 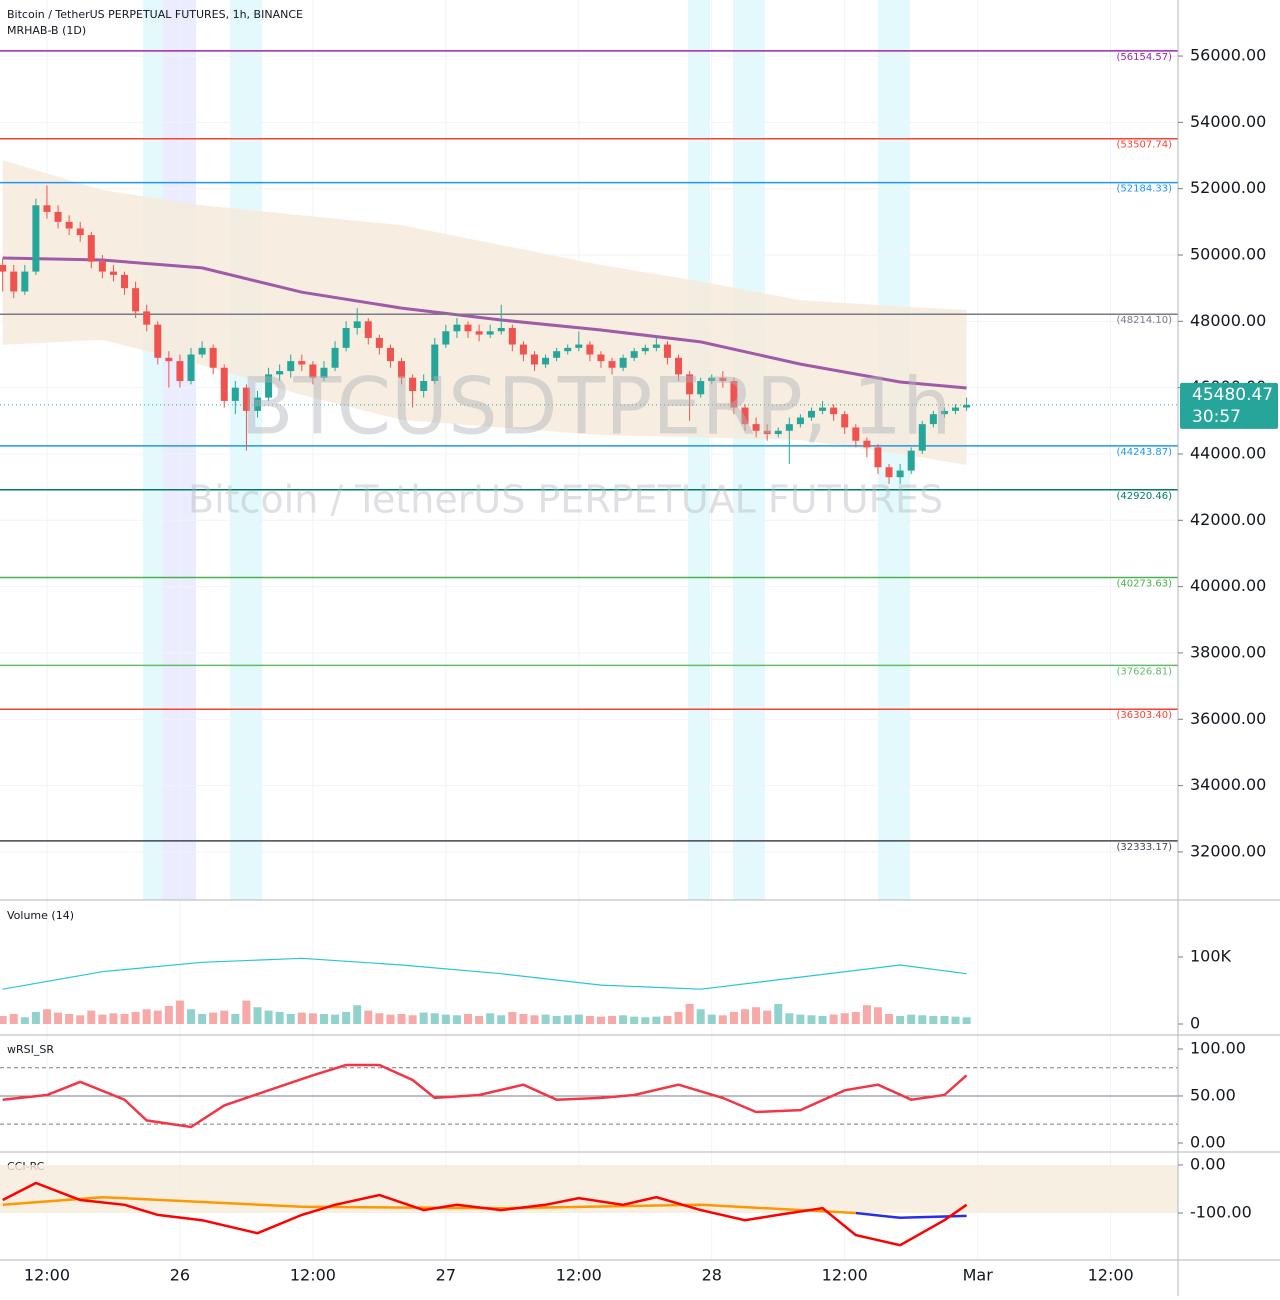 What do you see at coordinates (1144, 145) in the screenshot?
I see `level-label: (53507.74)` at bounding box center [1144, 145].